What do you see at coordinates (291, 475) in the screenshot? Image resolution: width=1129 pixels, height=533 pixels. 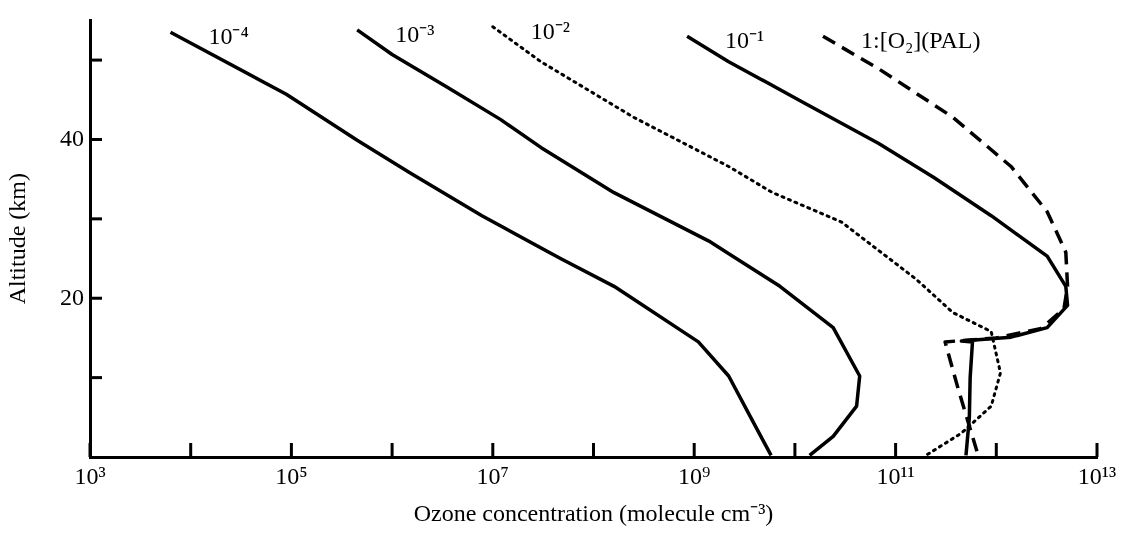 I see `x-tick-label: 10⁵` at bounding box center [291, 475].